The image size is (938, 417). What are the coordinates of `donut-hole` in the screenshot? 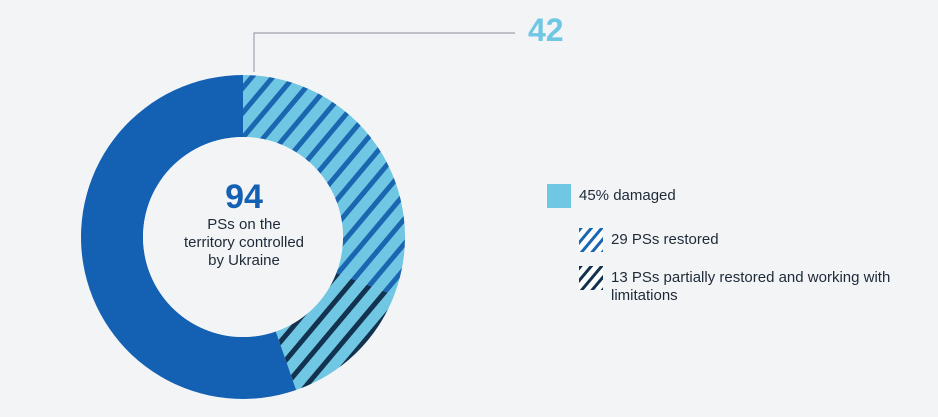 It's located at (243, 237).